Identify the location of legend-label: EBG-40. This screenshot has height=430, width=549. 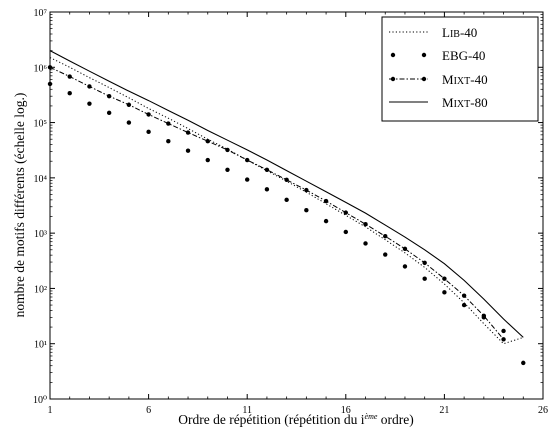
(463, 55).